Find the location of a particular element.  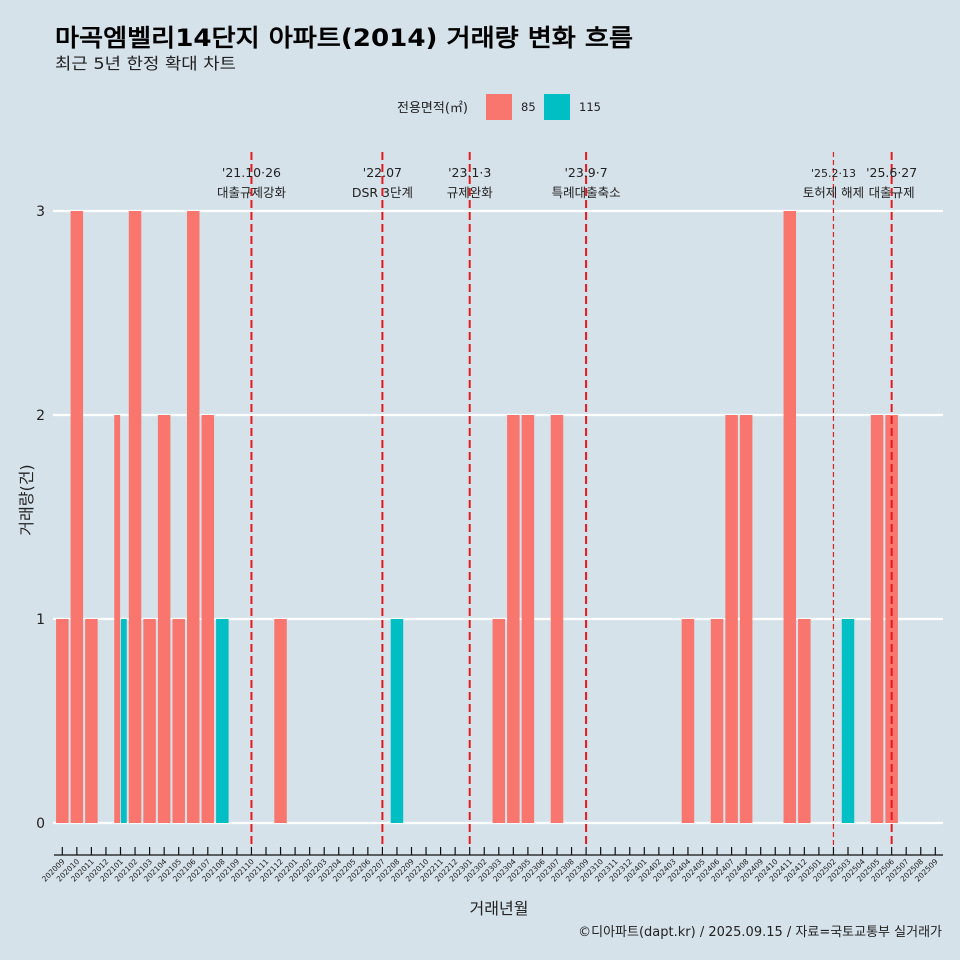

event-label: 규제완화 is located at coordinates (470, 192).